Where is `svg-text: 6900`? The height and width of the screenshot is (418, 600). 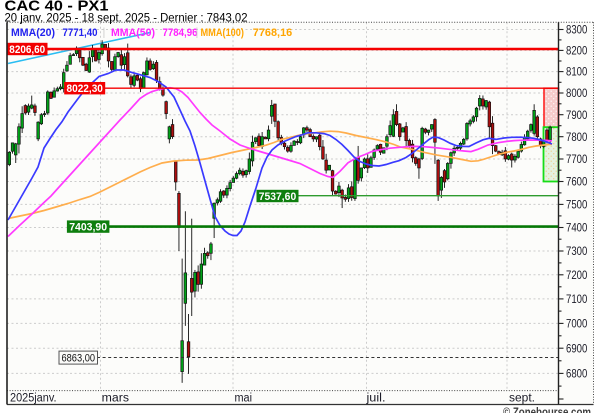 svg-text: 6900 is located at coordinates (576, 349).